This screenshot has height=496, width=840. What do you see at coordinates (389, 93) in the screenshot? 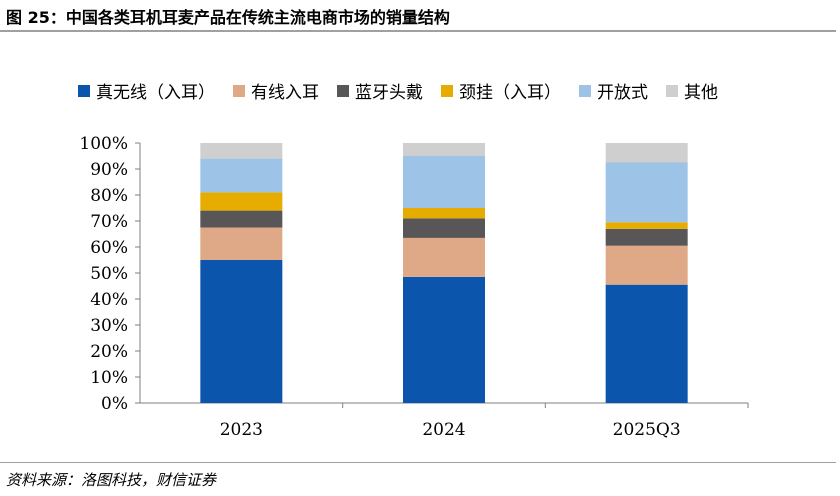
I see `legend-label: 蓝牙头戴` at bounding box center [389, 93].